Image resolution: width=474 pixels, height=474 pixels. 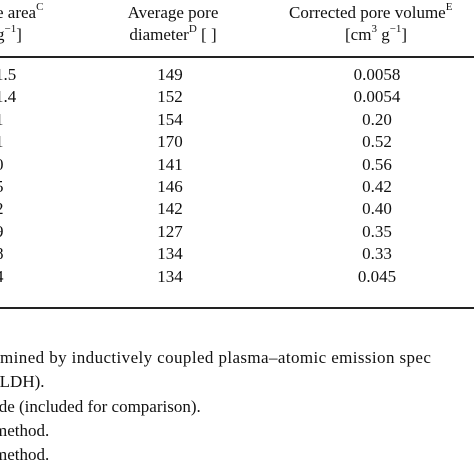 I want to click on cell-pore-volume: 0.52, so click(x=377, y=142).